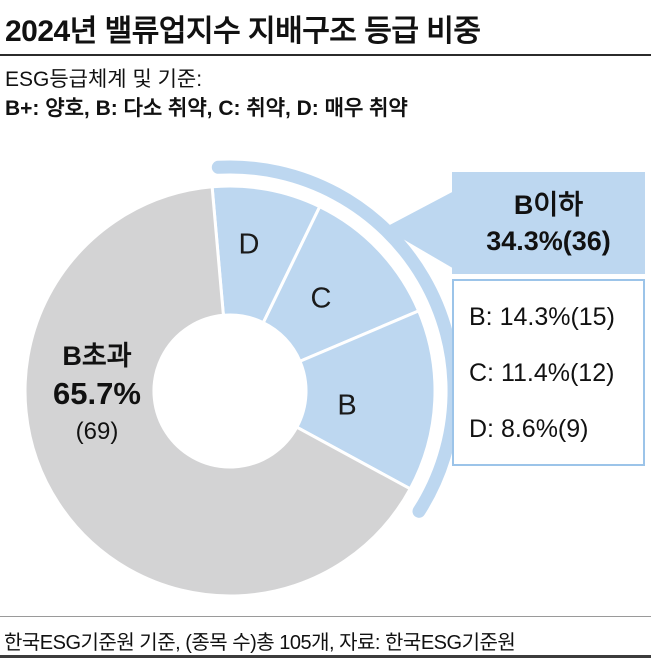 The width and height of the screenshot is (651, 659). I want to click on gray-slice-percent: 65.7%, so click(97, 394).